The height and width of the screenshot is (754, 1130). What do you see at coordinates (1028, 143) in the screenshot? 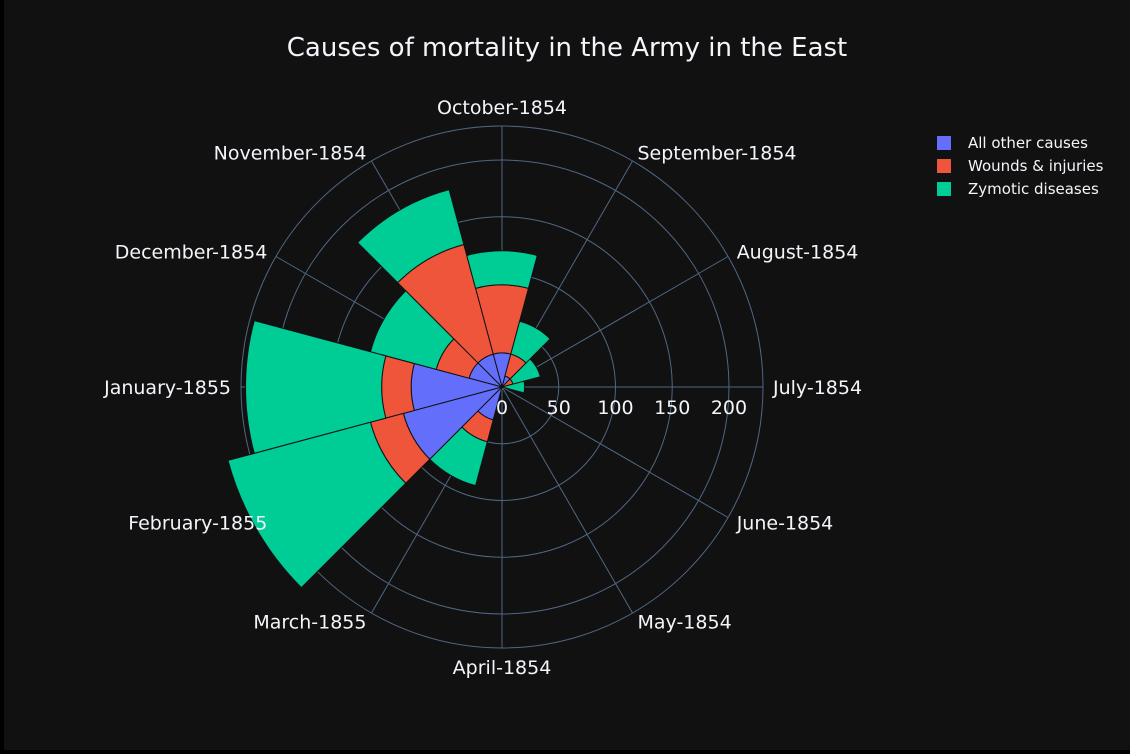
I see `legend-label: All other causes` at bounding box center [1028, 143].